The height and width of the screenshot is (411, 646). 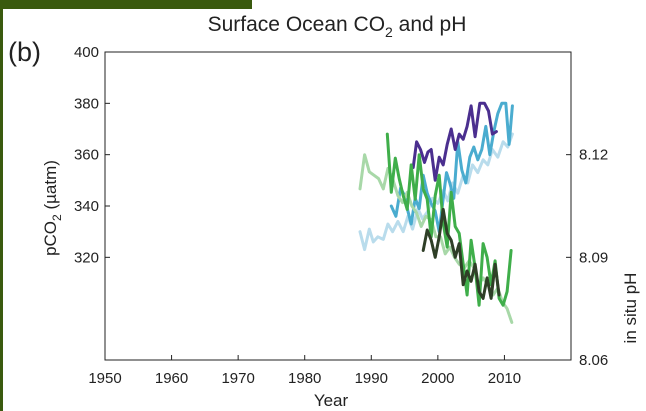 What do you see at coordinates (304, 378) in the screenshot?
I see `x-tick-label: 1980` at bounding box center [304, 378].